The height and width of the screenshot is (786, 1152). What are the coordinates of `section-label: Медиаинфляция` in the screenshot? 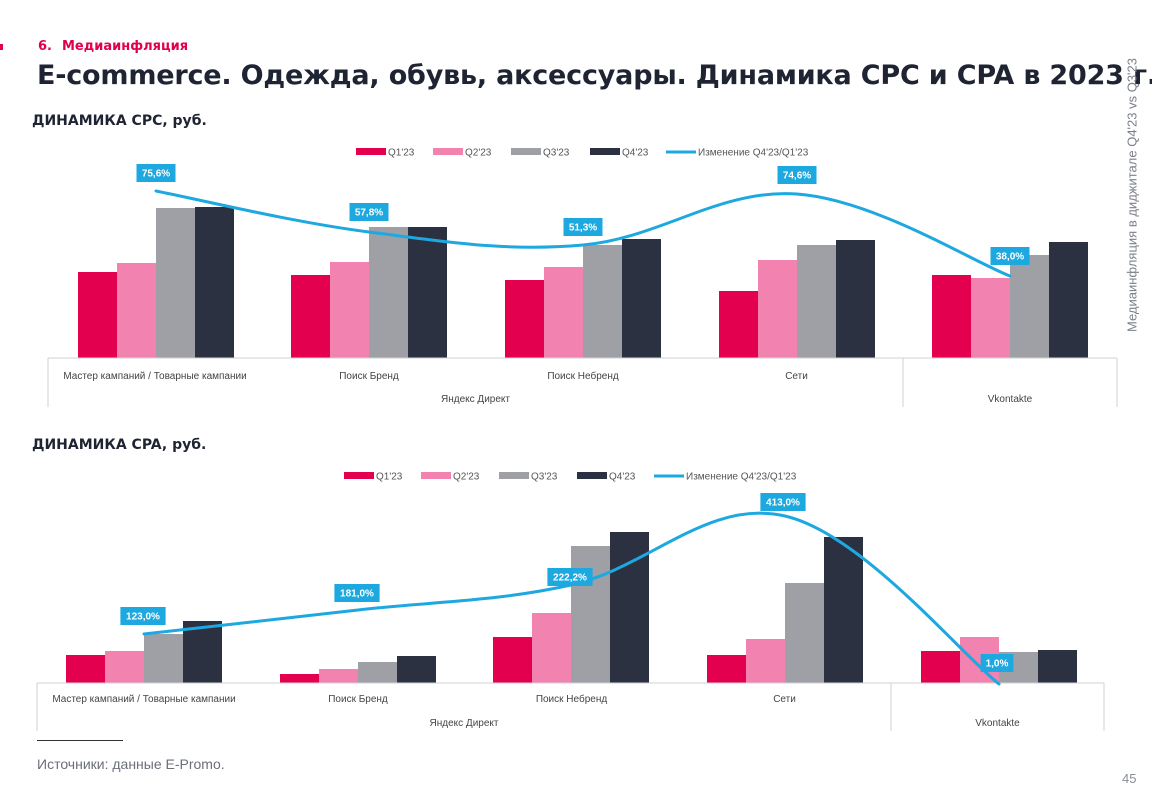 It's located at (125, 46).